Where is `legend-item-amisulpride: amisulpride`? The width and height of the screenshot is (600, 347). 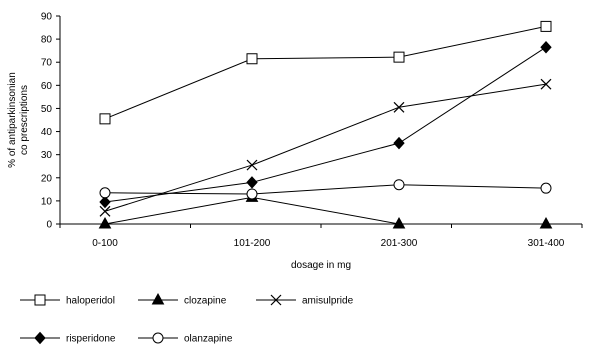 legend-item-amisulpride: amisulpride is located at coordinates (305, 300).